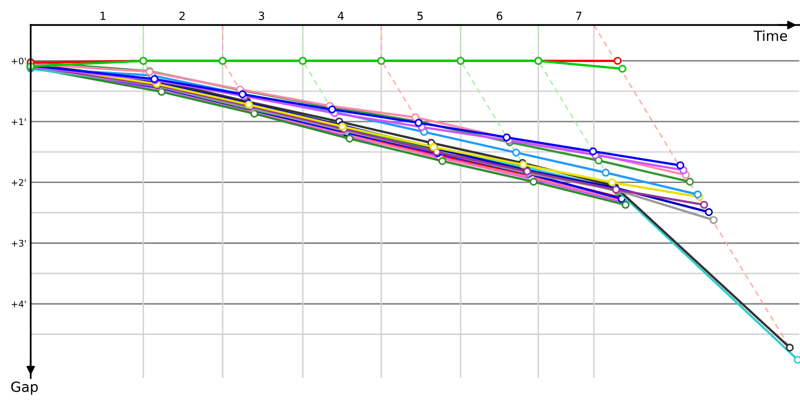 This screenshot has width=800, height=400. I want to click on y-tick-label: +0', so click(19, 61).